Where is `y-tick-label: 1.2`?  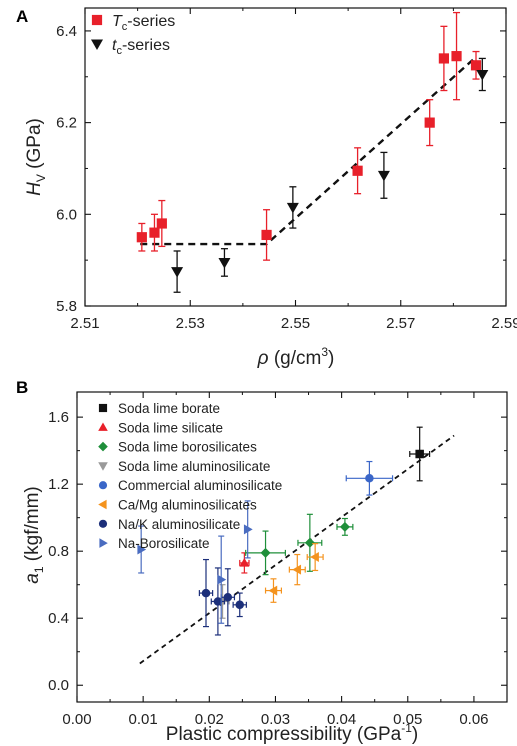 y-tick-label: 1.2 is located at coordinates (58, 484).